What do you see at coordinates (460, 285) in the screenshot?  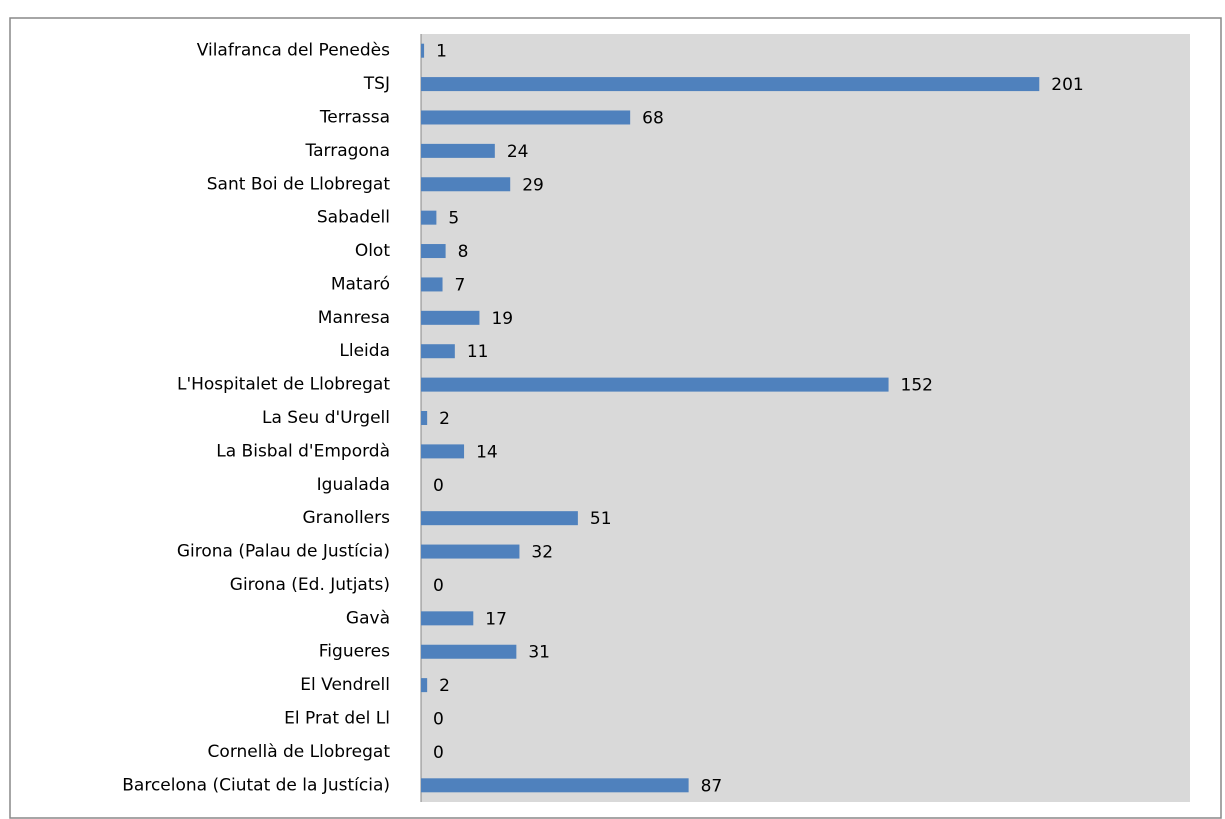 I see `data-label: 7` at bounding box center [460, 285].